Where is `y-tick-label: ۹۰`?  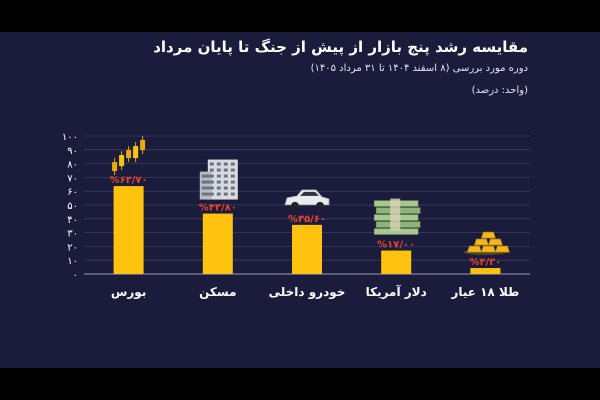 y-tick-label: ۹۰ is located at coordinates (72, 151).